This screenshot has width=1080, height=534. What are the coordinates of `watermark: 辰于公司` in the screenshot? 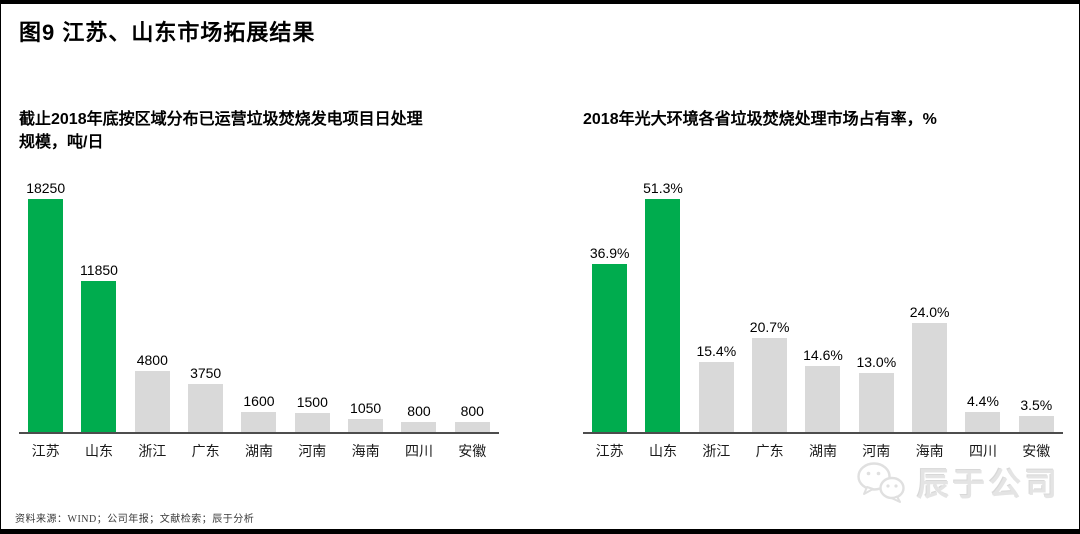 It's located at (958, 482).